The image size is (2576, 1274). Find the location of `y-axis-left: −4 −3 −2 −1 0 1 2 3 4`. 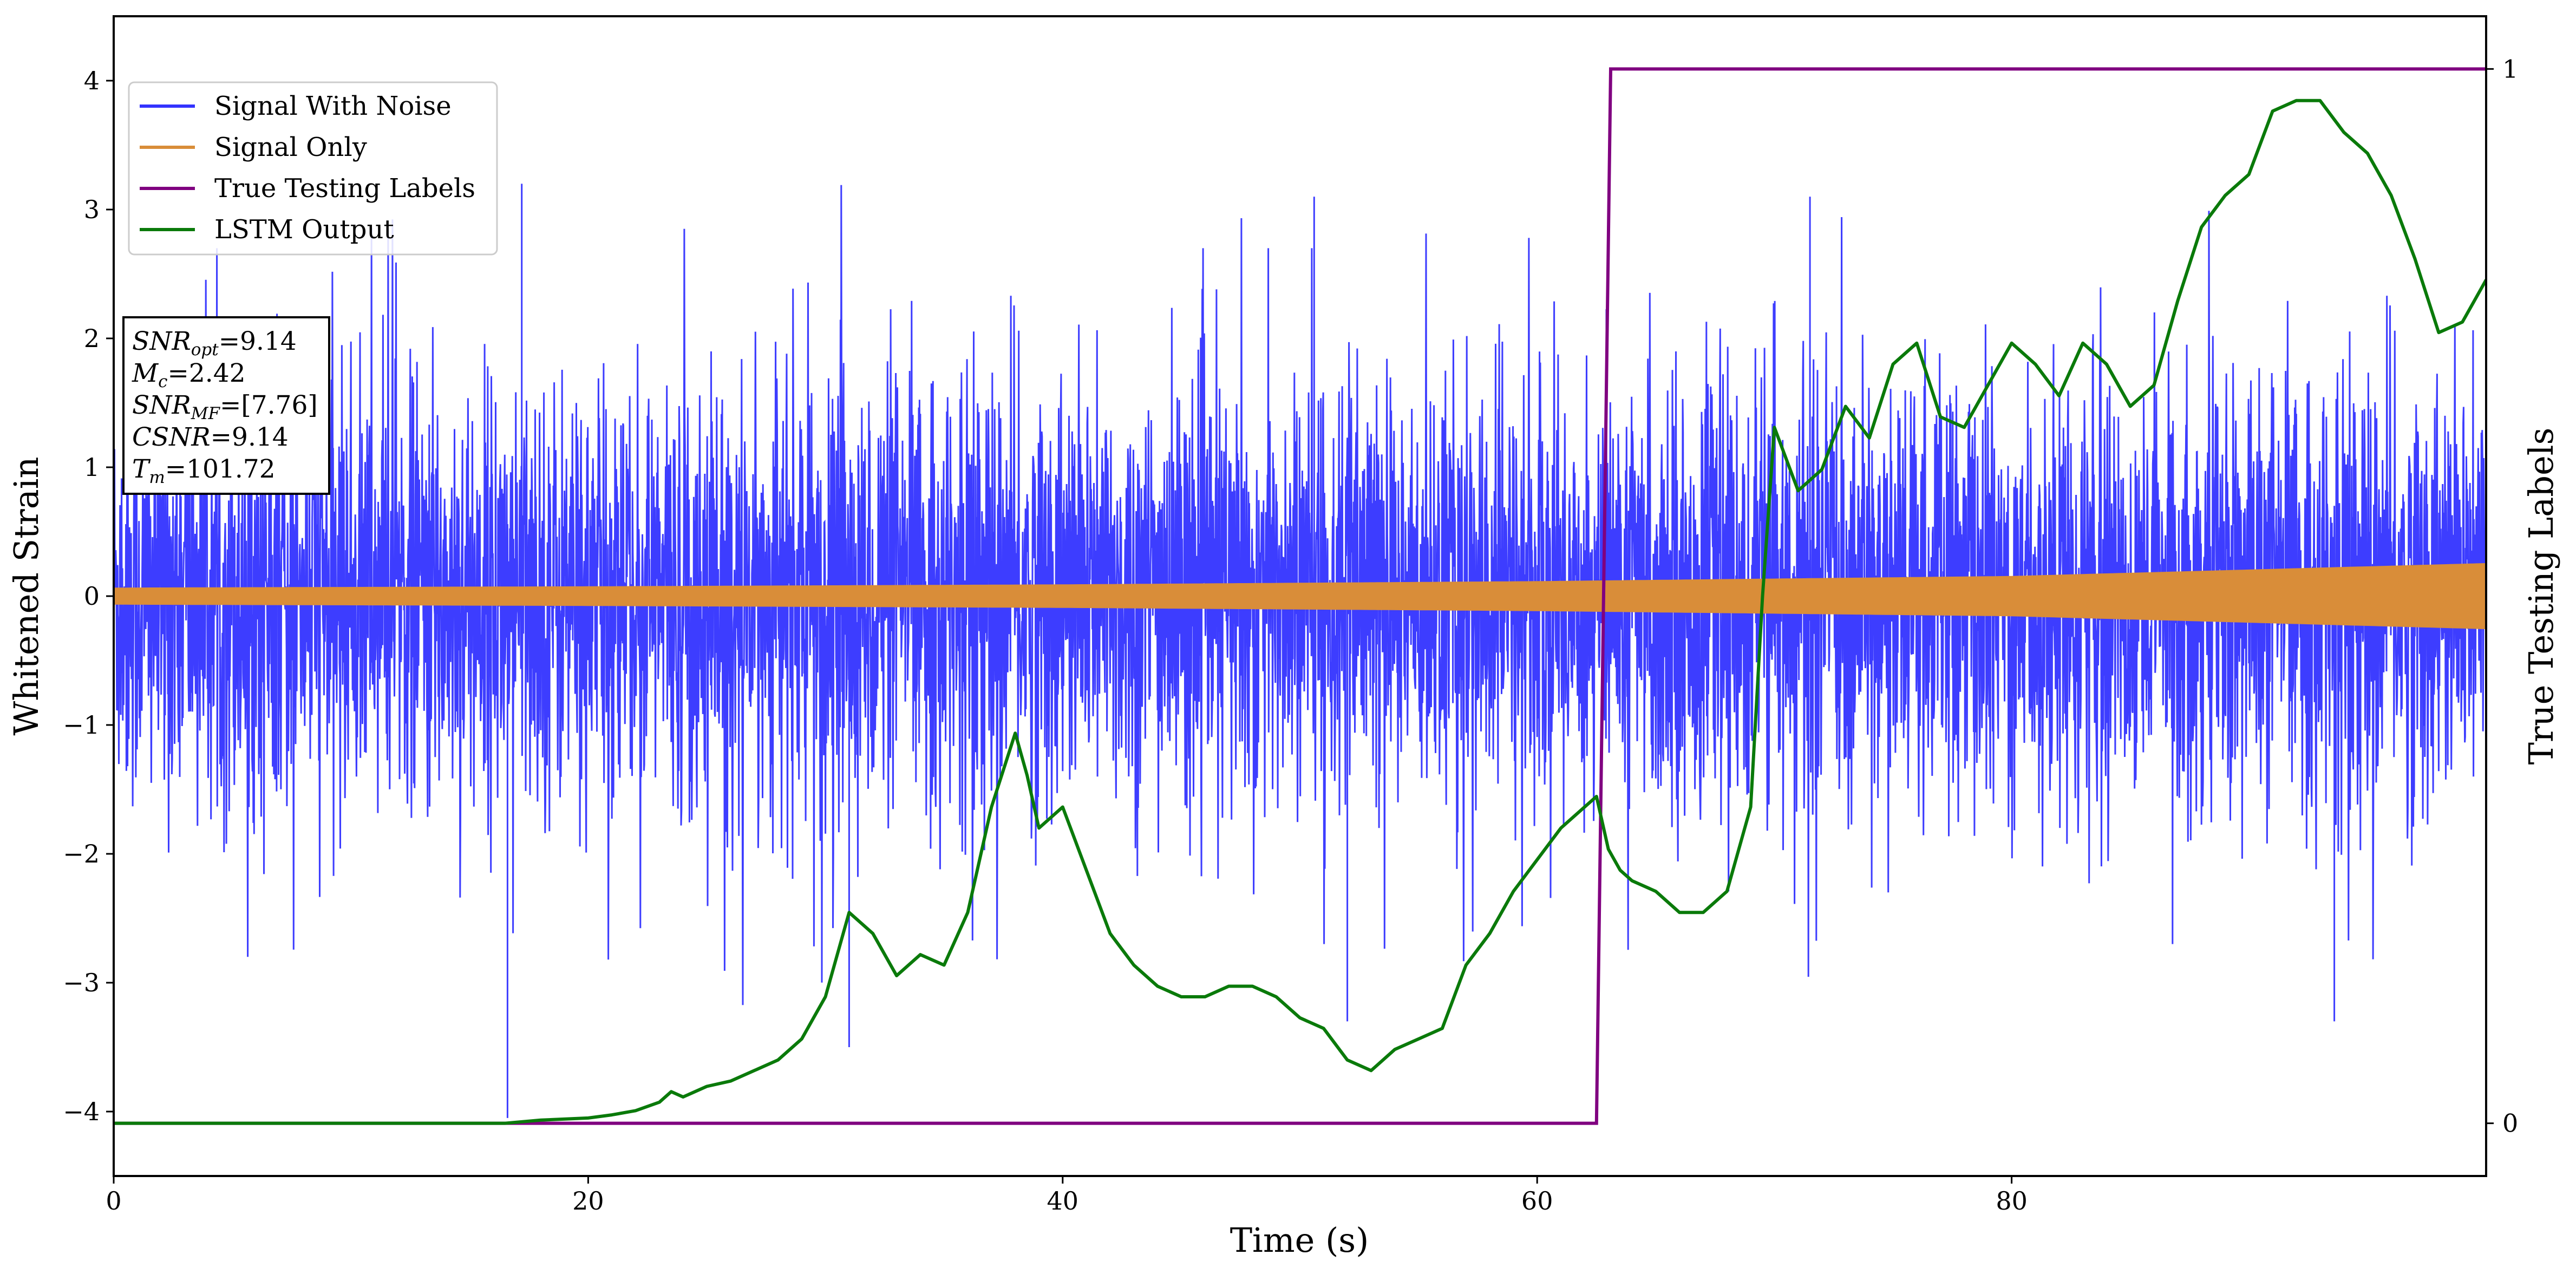

y-axis-left: −4 −3 −2 −1 0 1 2 3 4 is located at coordinates (88, 596).